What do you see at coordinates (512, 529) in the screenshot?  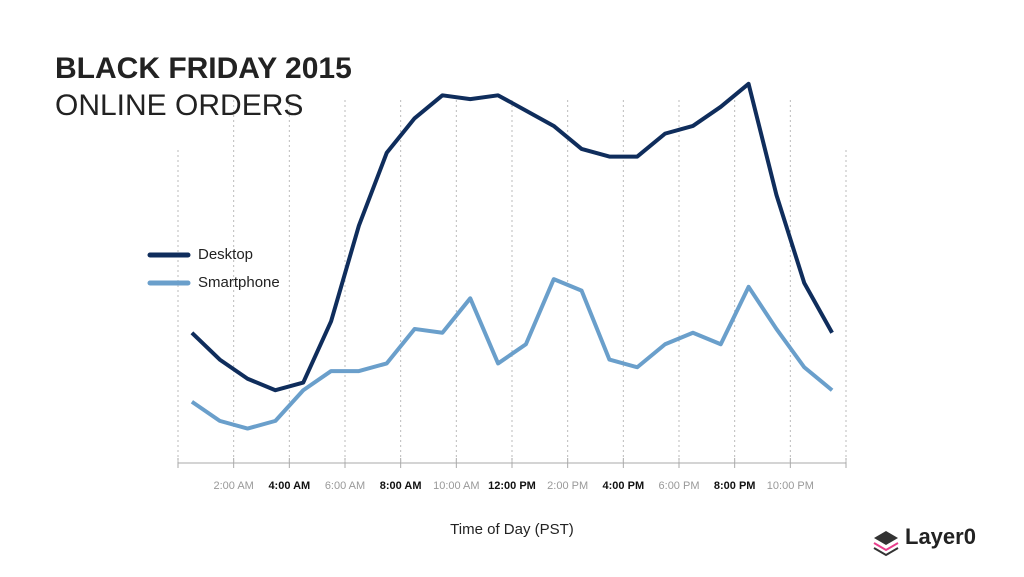 I see `x-axis-label: Time of Day (PST)` at bounding box center [512, 529].